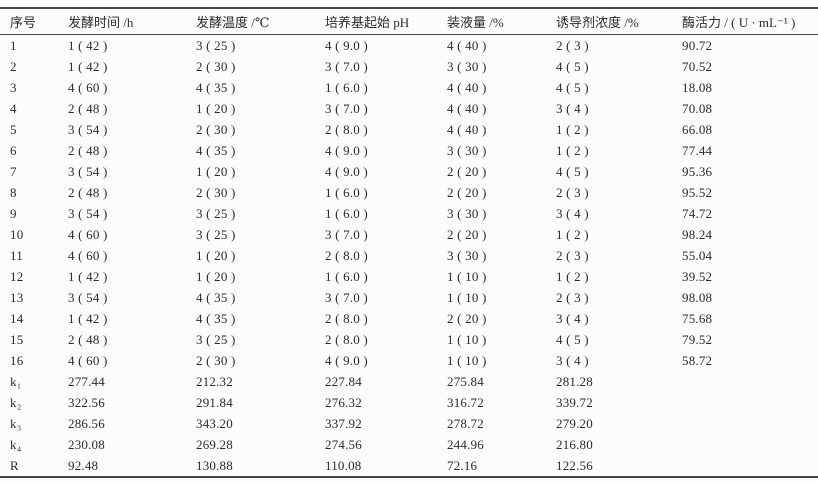 This screenshot has width=818, height=481. What do you see at coordinates (462, 465) in the screenshot?
I see `table-cell: 72.16` at bounding box center [462, 465].